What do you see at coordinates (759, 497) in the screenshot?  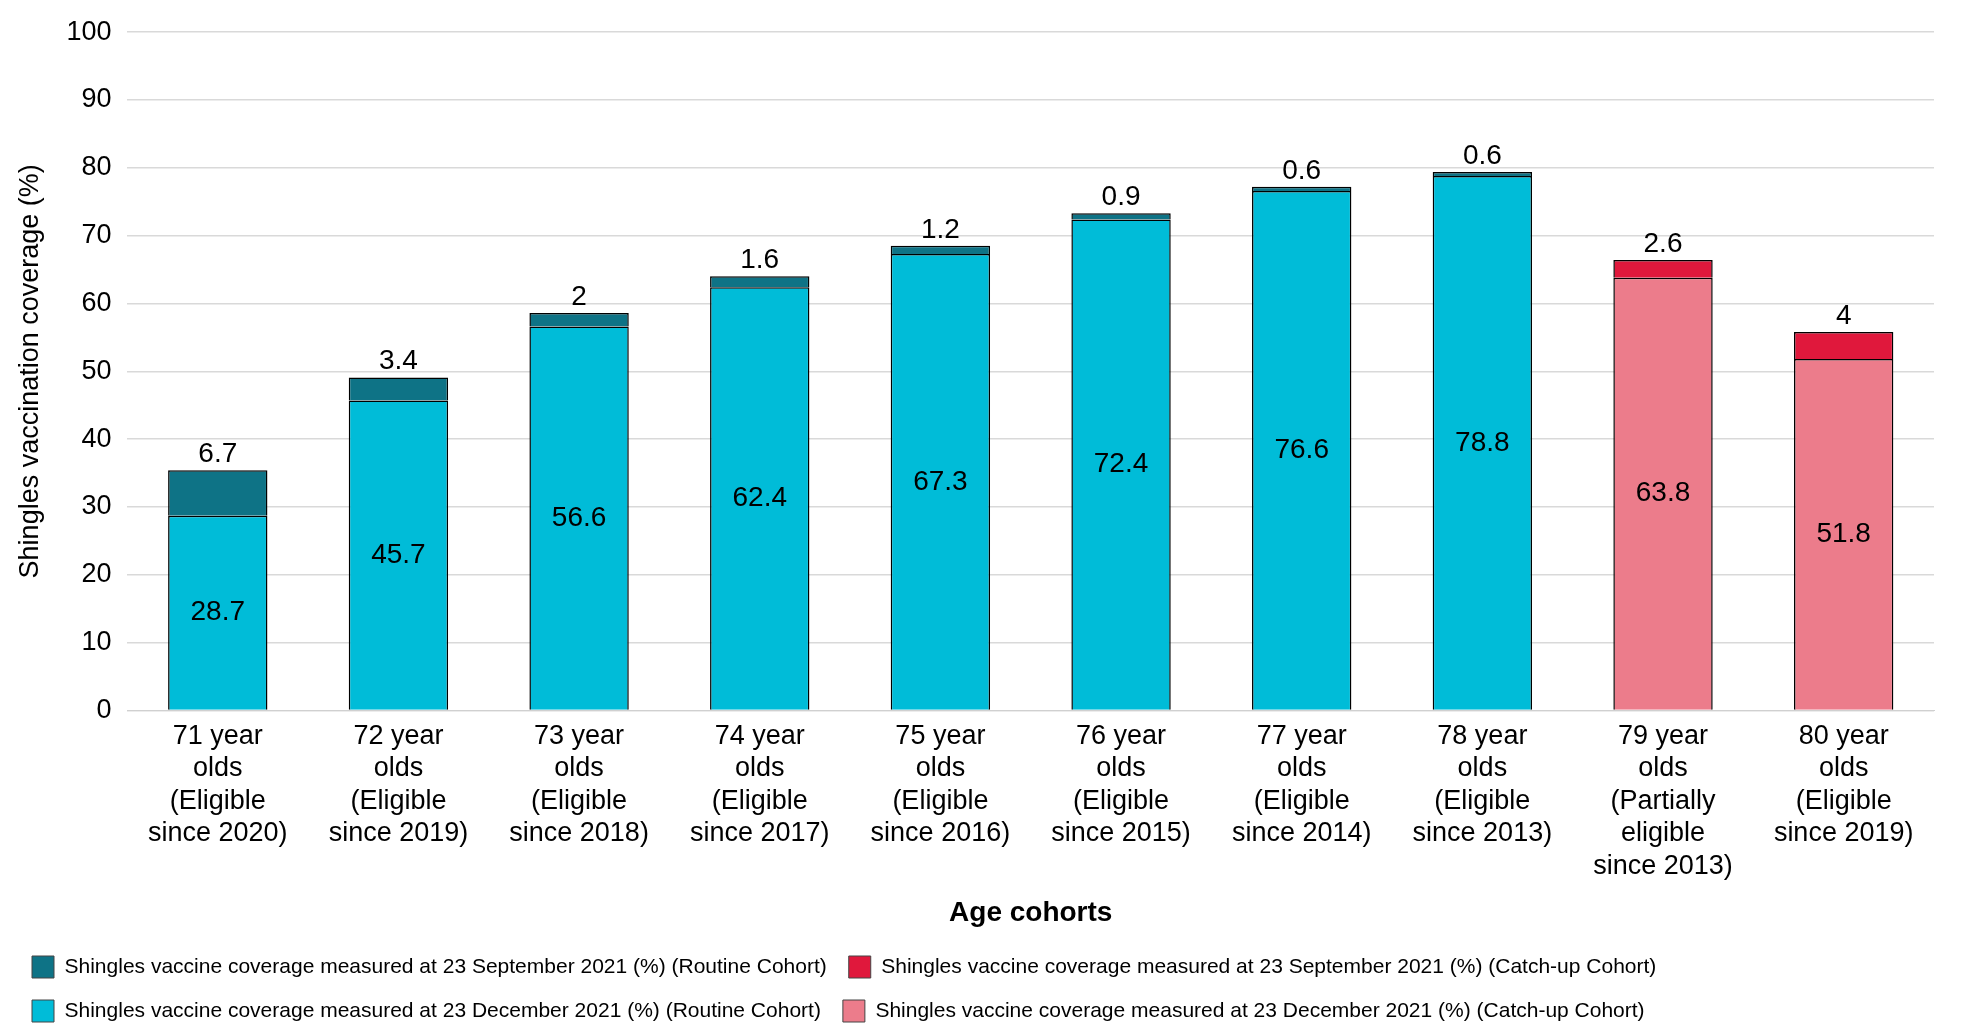 I see `data-label: 62.4` at bounding box center [759, 497].